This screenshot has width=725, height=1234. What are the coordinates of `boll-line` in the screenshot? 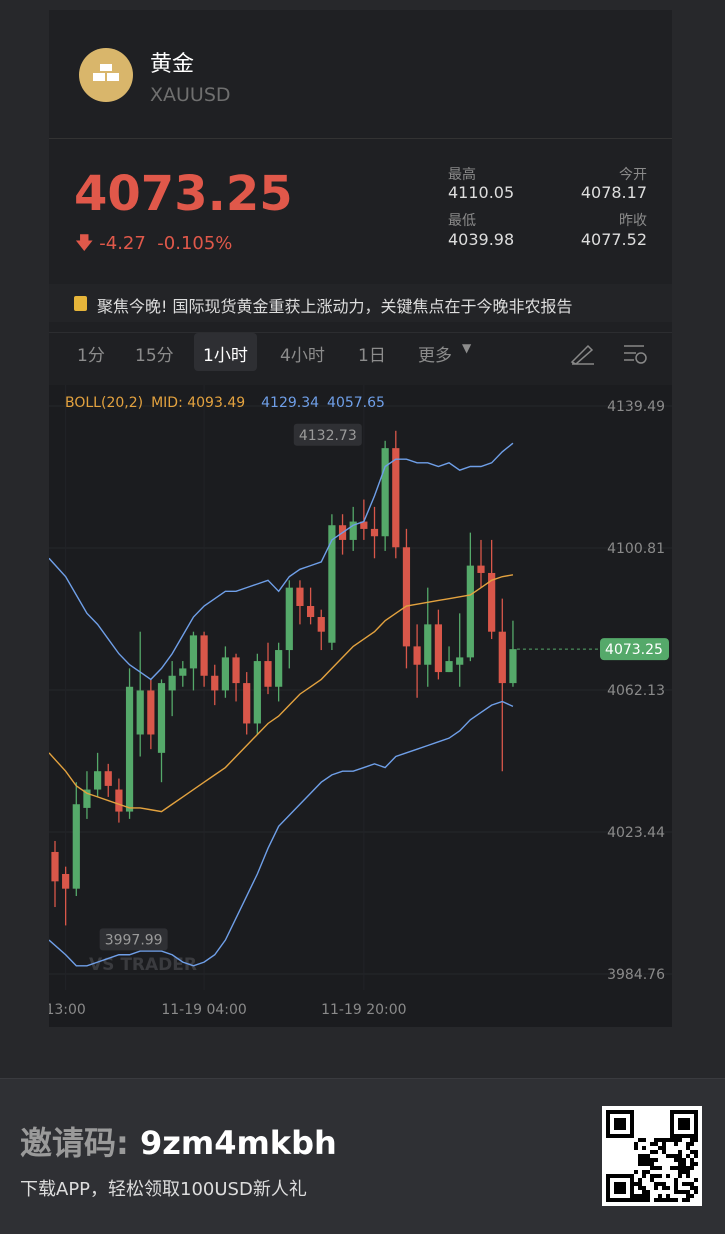 It's located at (281, 833).